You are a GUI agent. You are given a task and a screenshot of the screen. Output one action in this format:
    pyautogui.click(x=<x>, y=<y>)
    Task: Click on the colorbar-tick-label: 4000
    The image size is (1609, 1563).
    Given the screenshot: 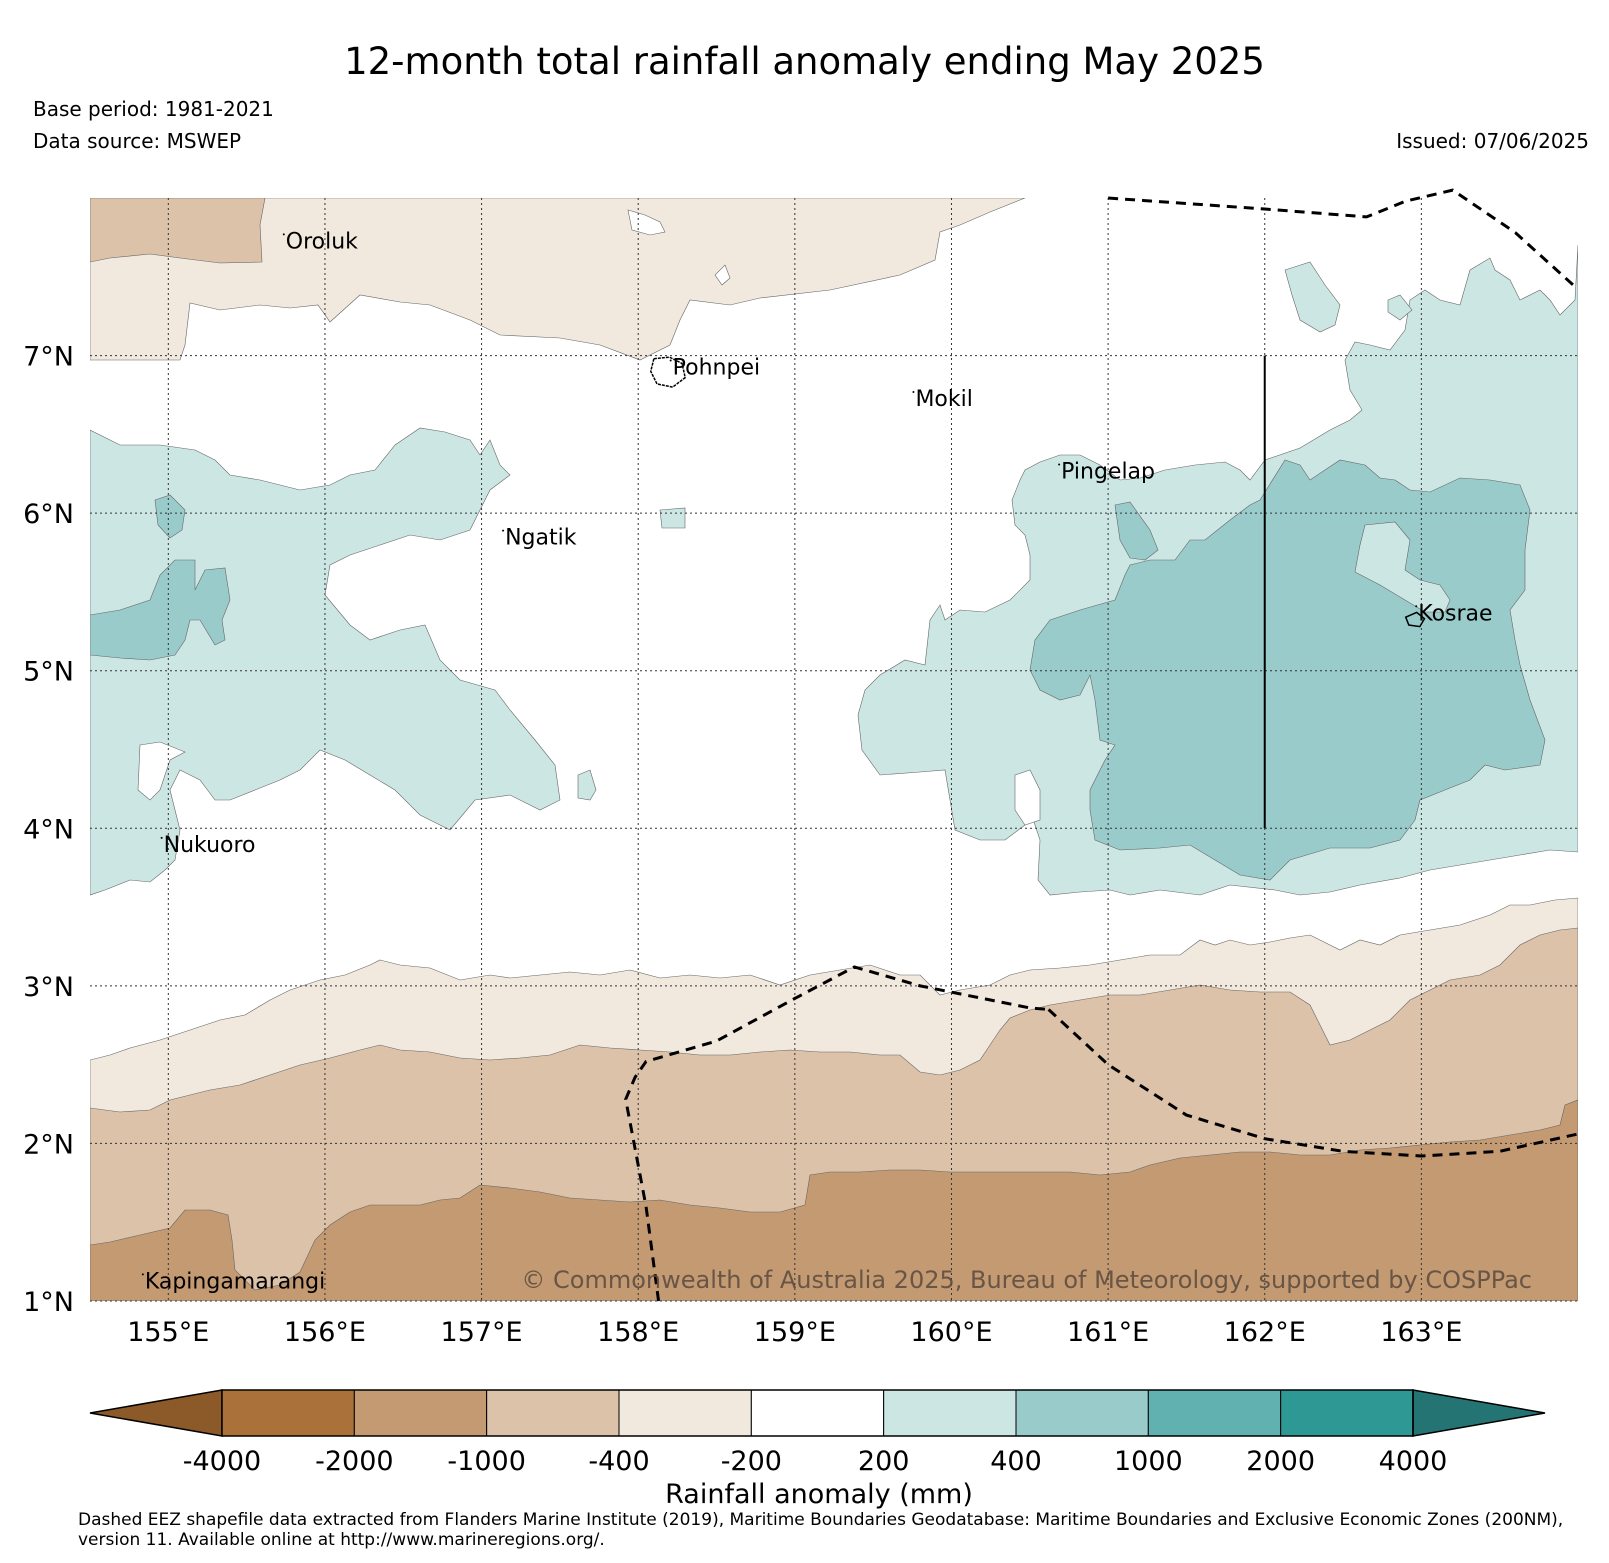 What is the action you would take?
    pyautogui.click(x=1413, y=1461)
    